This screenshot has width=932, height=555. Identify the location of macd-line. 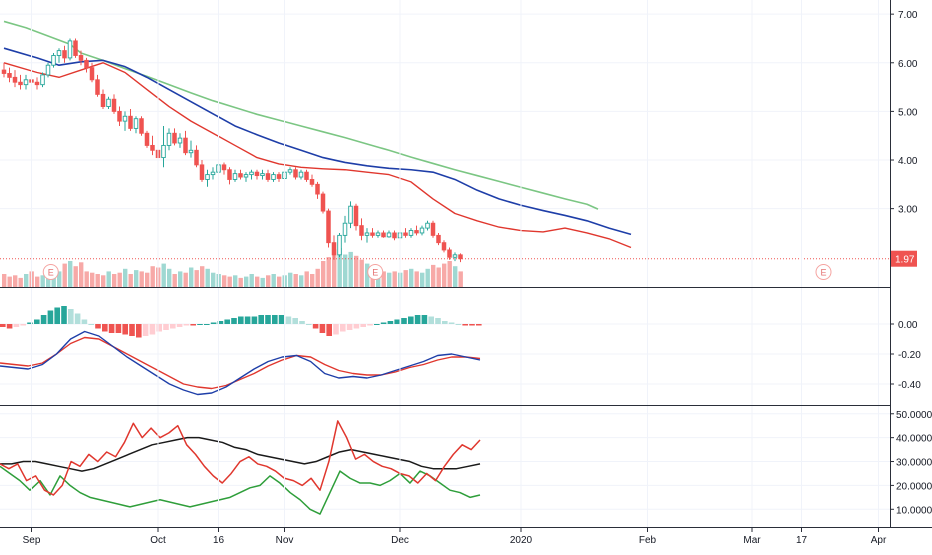
(240, 363).